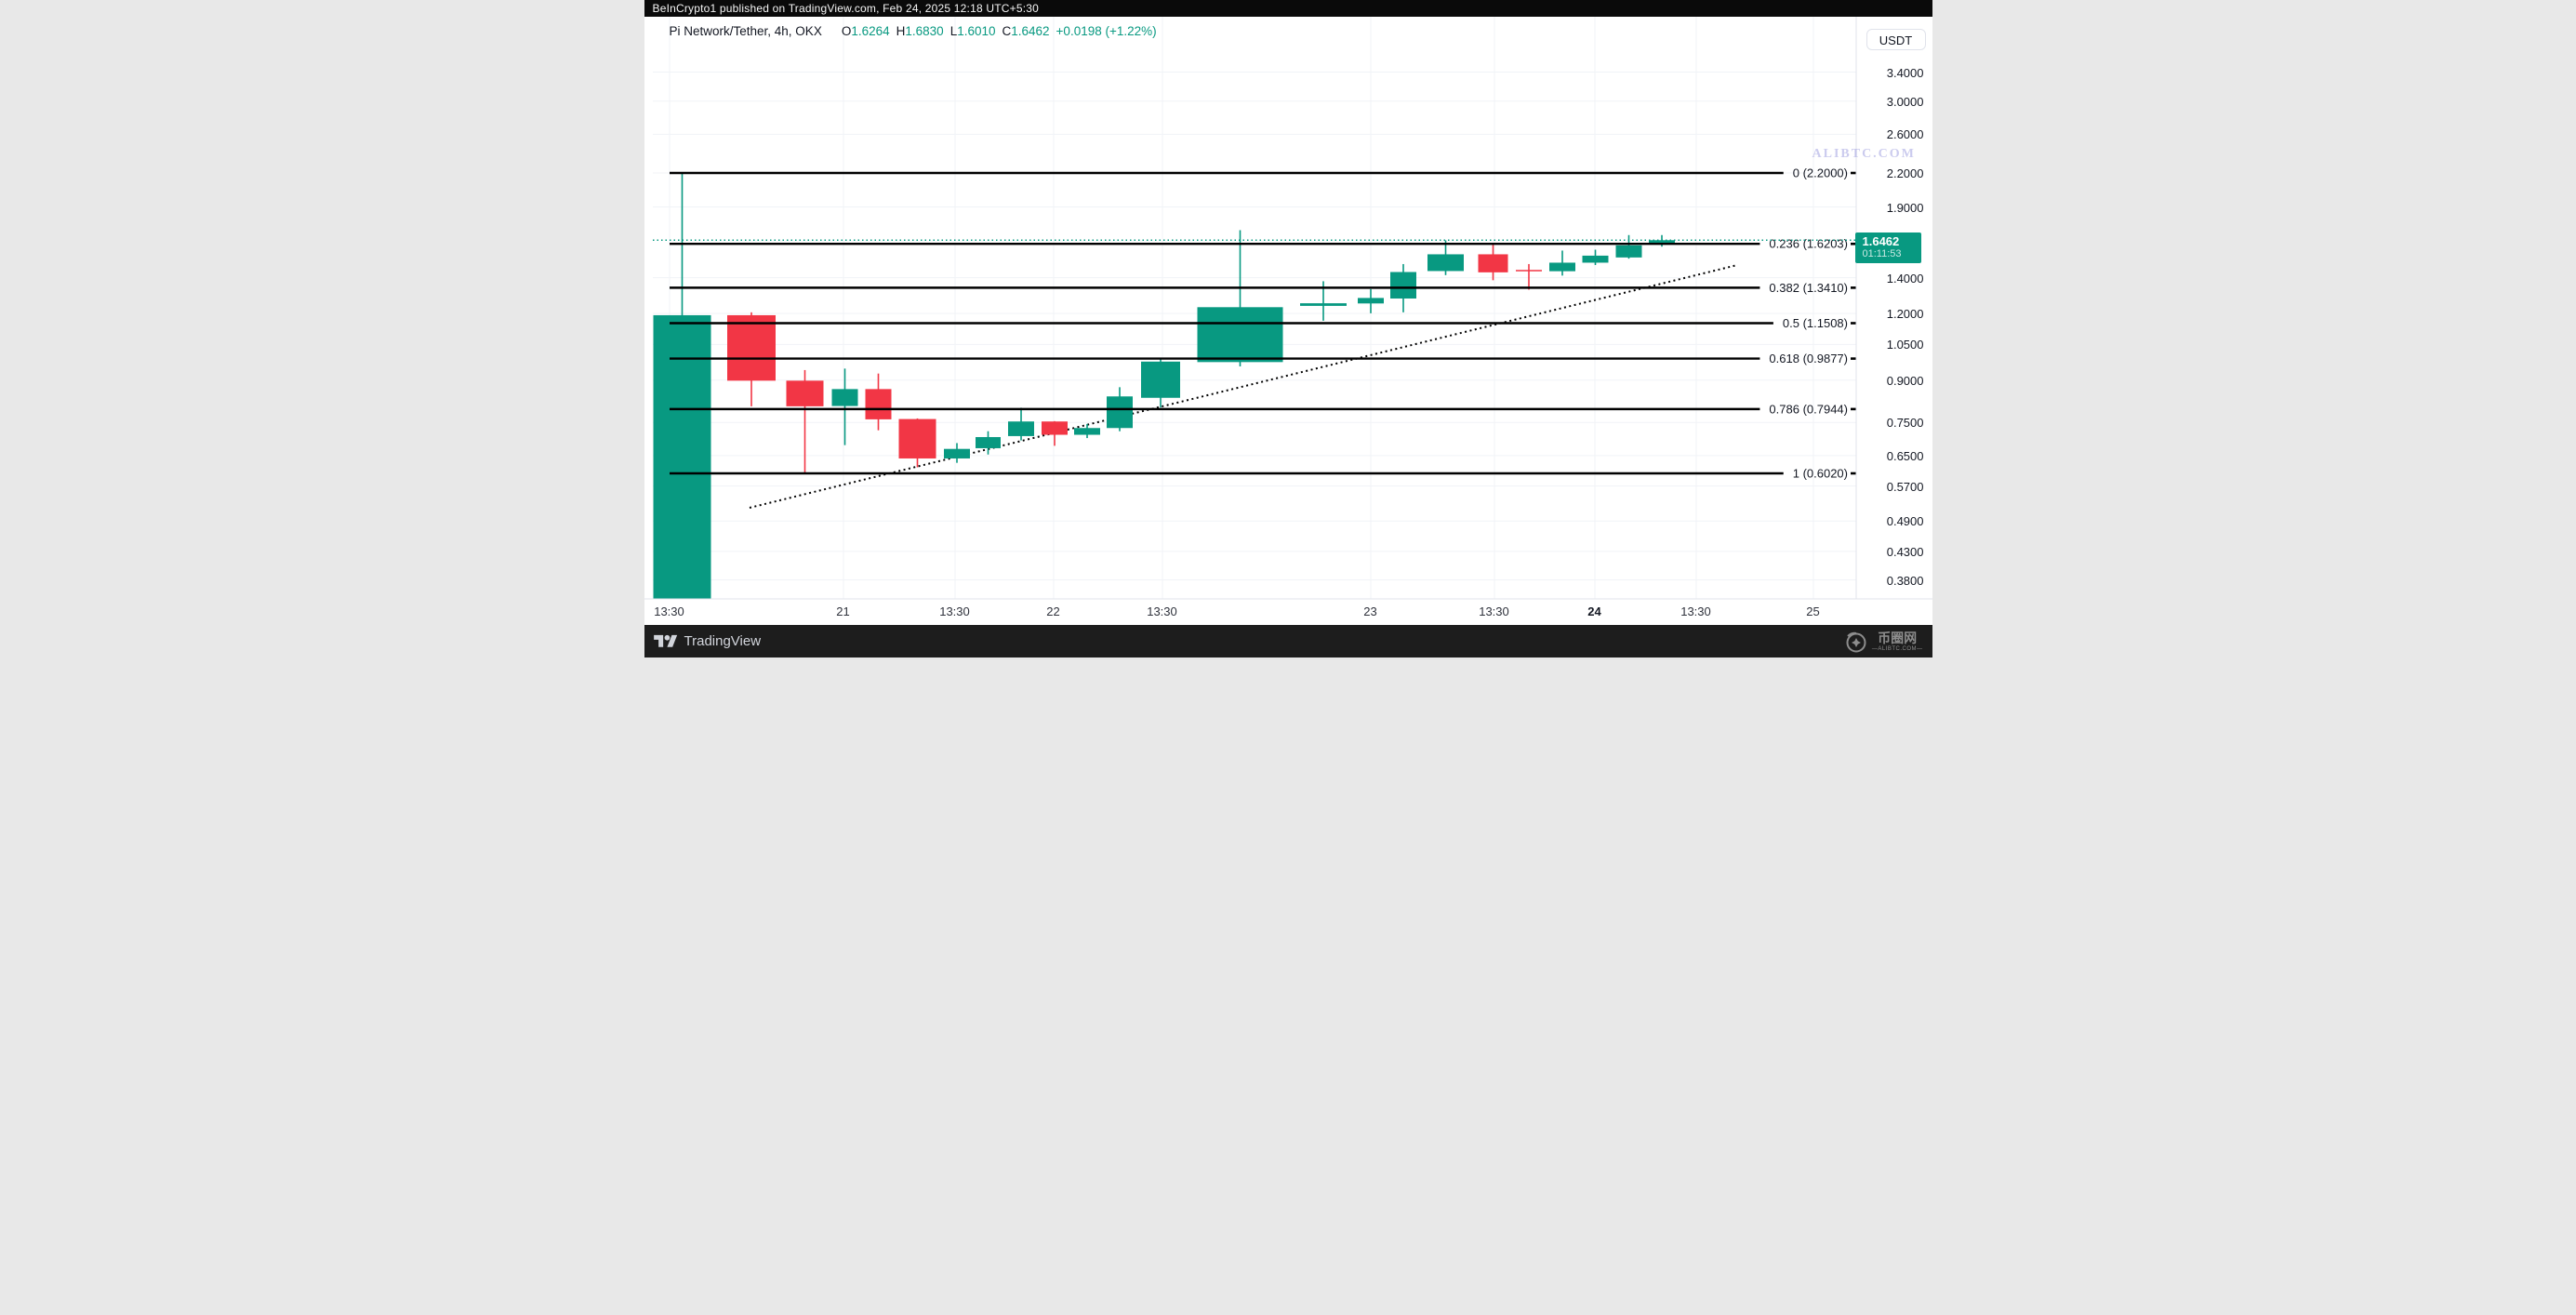 The image size is (2576, 1315). Describe the element at coordinates (843, 611) in the screenshot. I see `time-axis-label: 21` at that location.